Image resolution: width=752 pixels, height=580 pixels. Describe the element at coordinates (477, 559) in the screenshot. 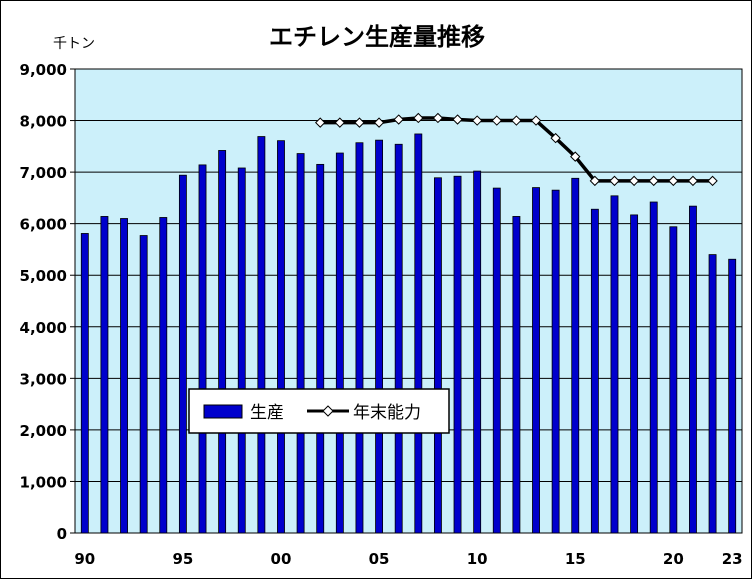

I see `x-tick-label: 10` at that location.